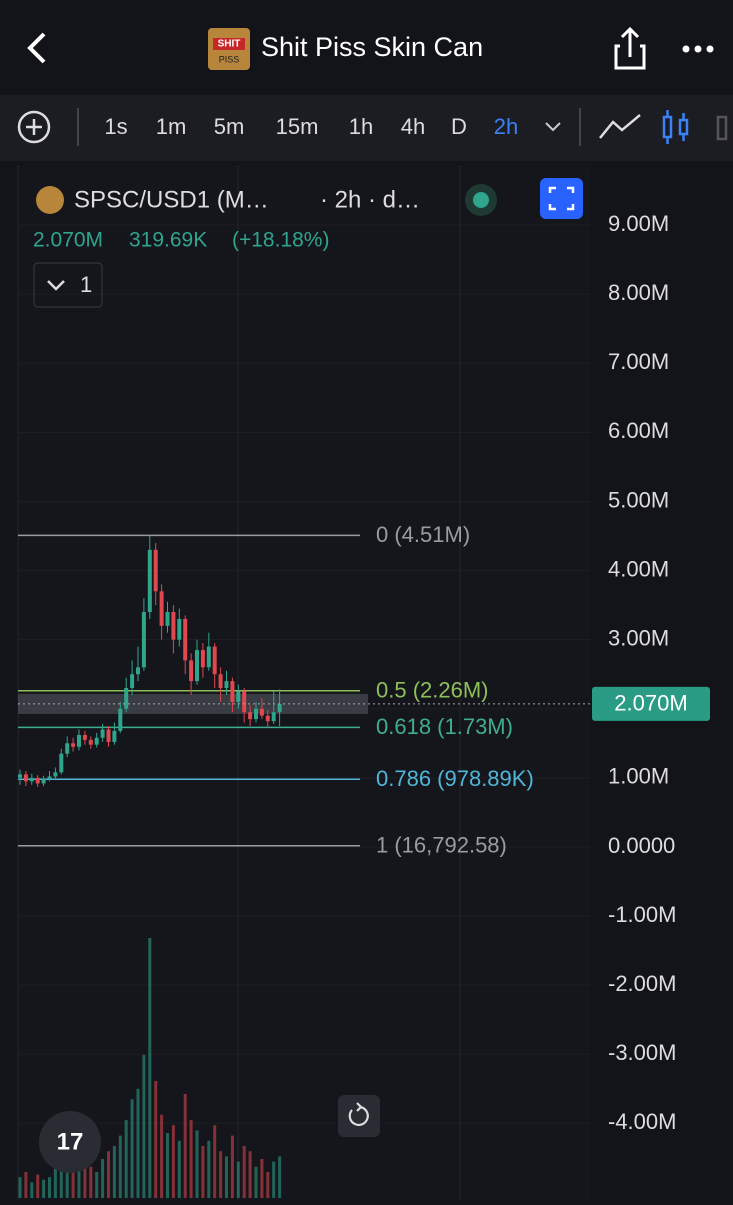 This screenshot has height=1205, width=733. What do you see at coordinates (372, 47) in the screenshot?
I see `page-title: Shit Piss Skin Can` at bounding box center [372, 47].